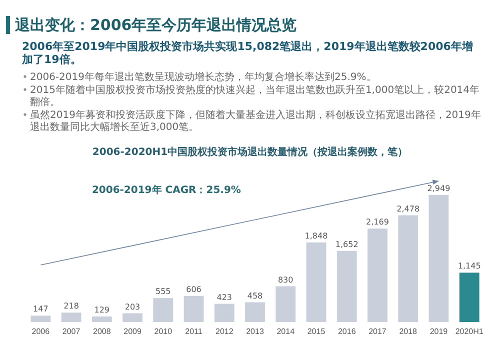  What do you see at coordinates (377, 331) in the screenshot?
I see `x-tick-label: 2017` at bounding box center [377, 331].